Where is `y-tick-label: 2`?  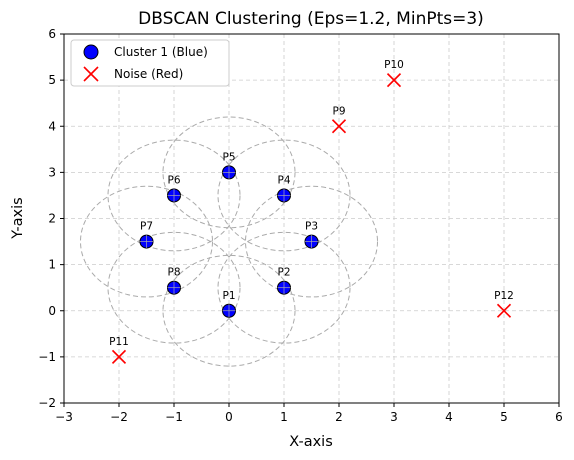 y-tick-label: 2 is located at coordinates (52, 219).